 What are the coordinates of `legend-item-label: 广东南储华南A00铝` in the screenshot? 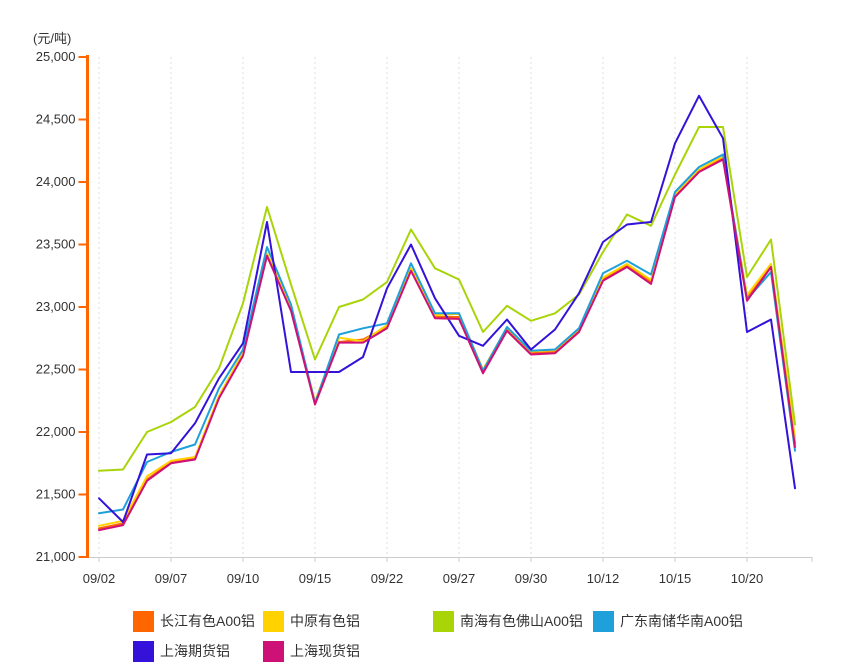 It's located at (681, 621).